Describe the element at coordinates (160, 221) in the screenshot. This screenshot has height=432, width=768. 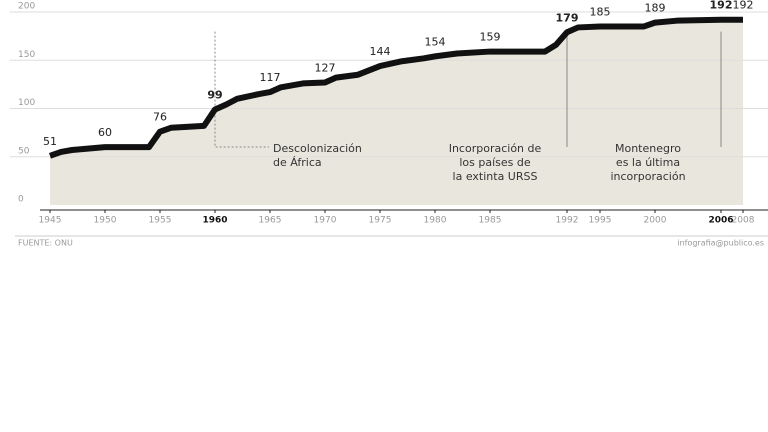
I see `x-tick-label: 1955` at that location.